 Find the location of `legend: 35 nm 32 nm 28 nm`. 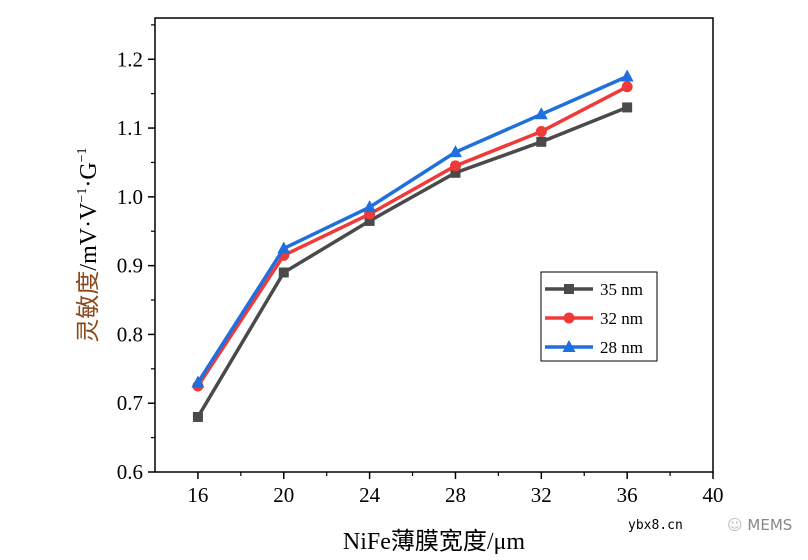

legend: 35 nm 32 nm 28 nm is located at coordinates (599, 316).